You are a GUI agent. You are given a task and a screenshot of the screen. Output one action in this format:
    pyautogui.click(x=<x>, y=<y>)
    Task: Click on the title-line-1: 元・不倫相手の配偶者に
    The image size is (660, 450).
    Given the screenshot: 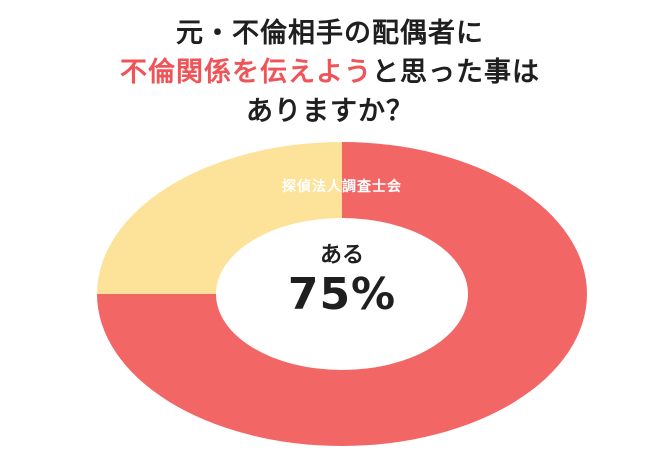 What is the action you would take?
    pyautogui.click(x=330, y=33)
    